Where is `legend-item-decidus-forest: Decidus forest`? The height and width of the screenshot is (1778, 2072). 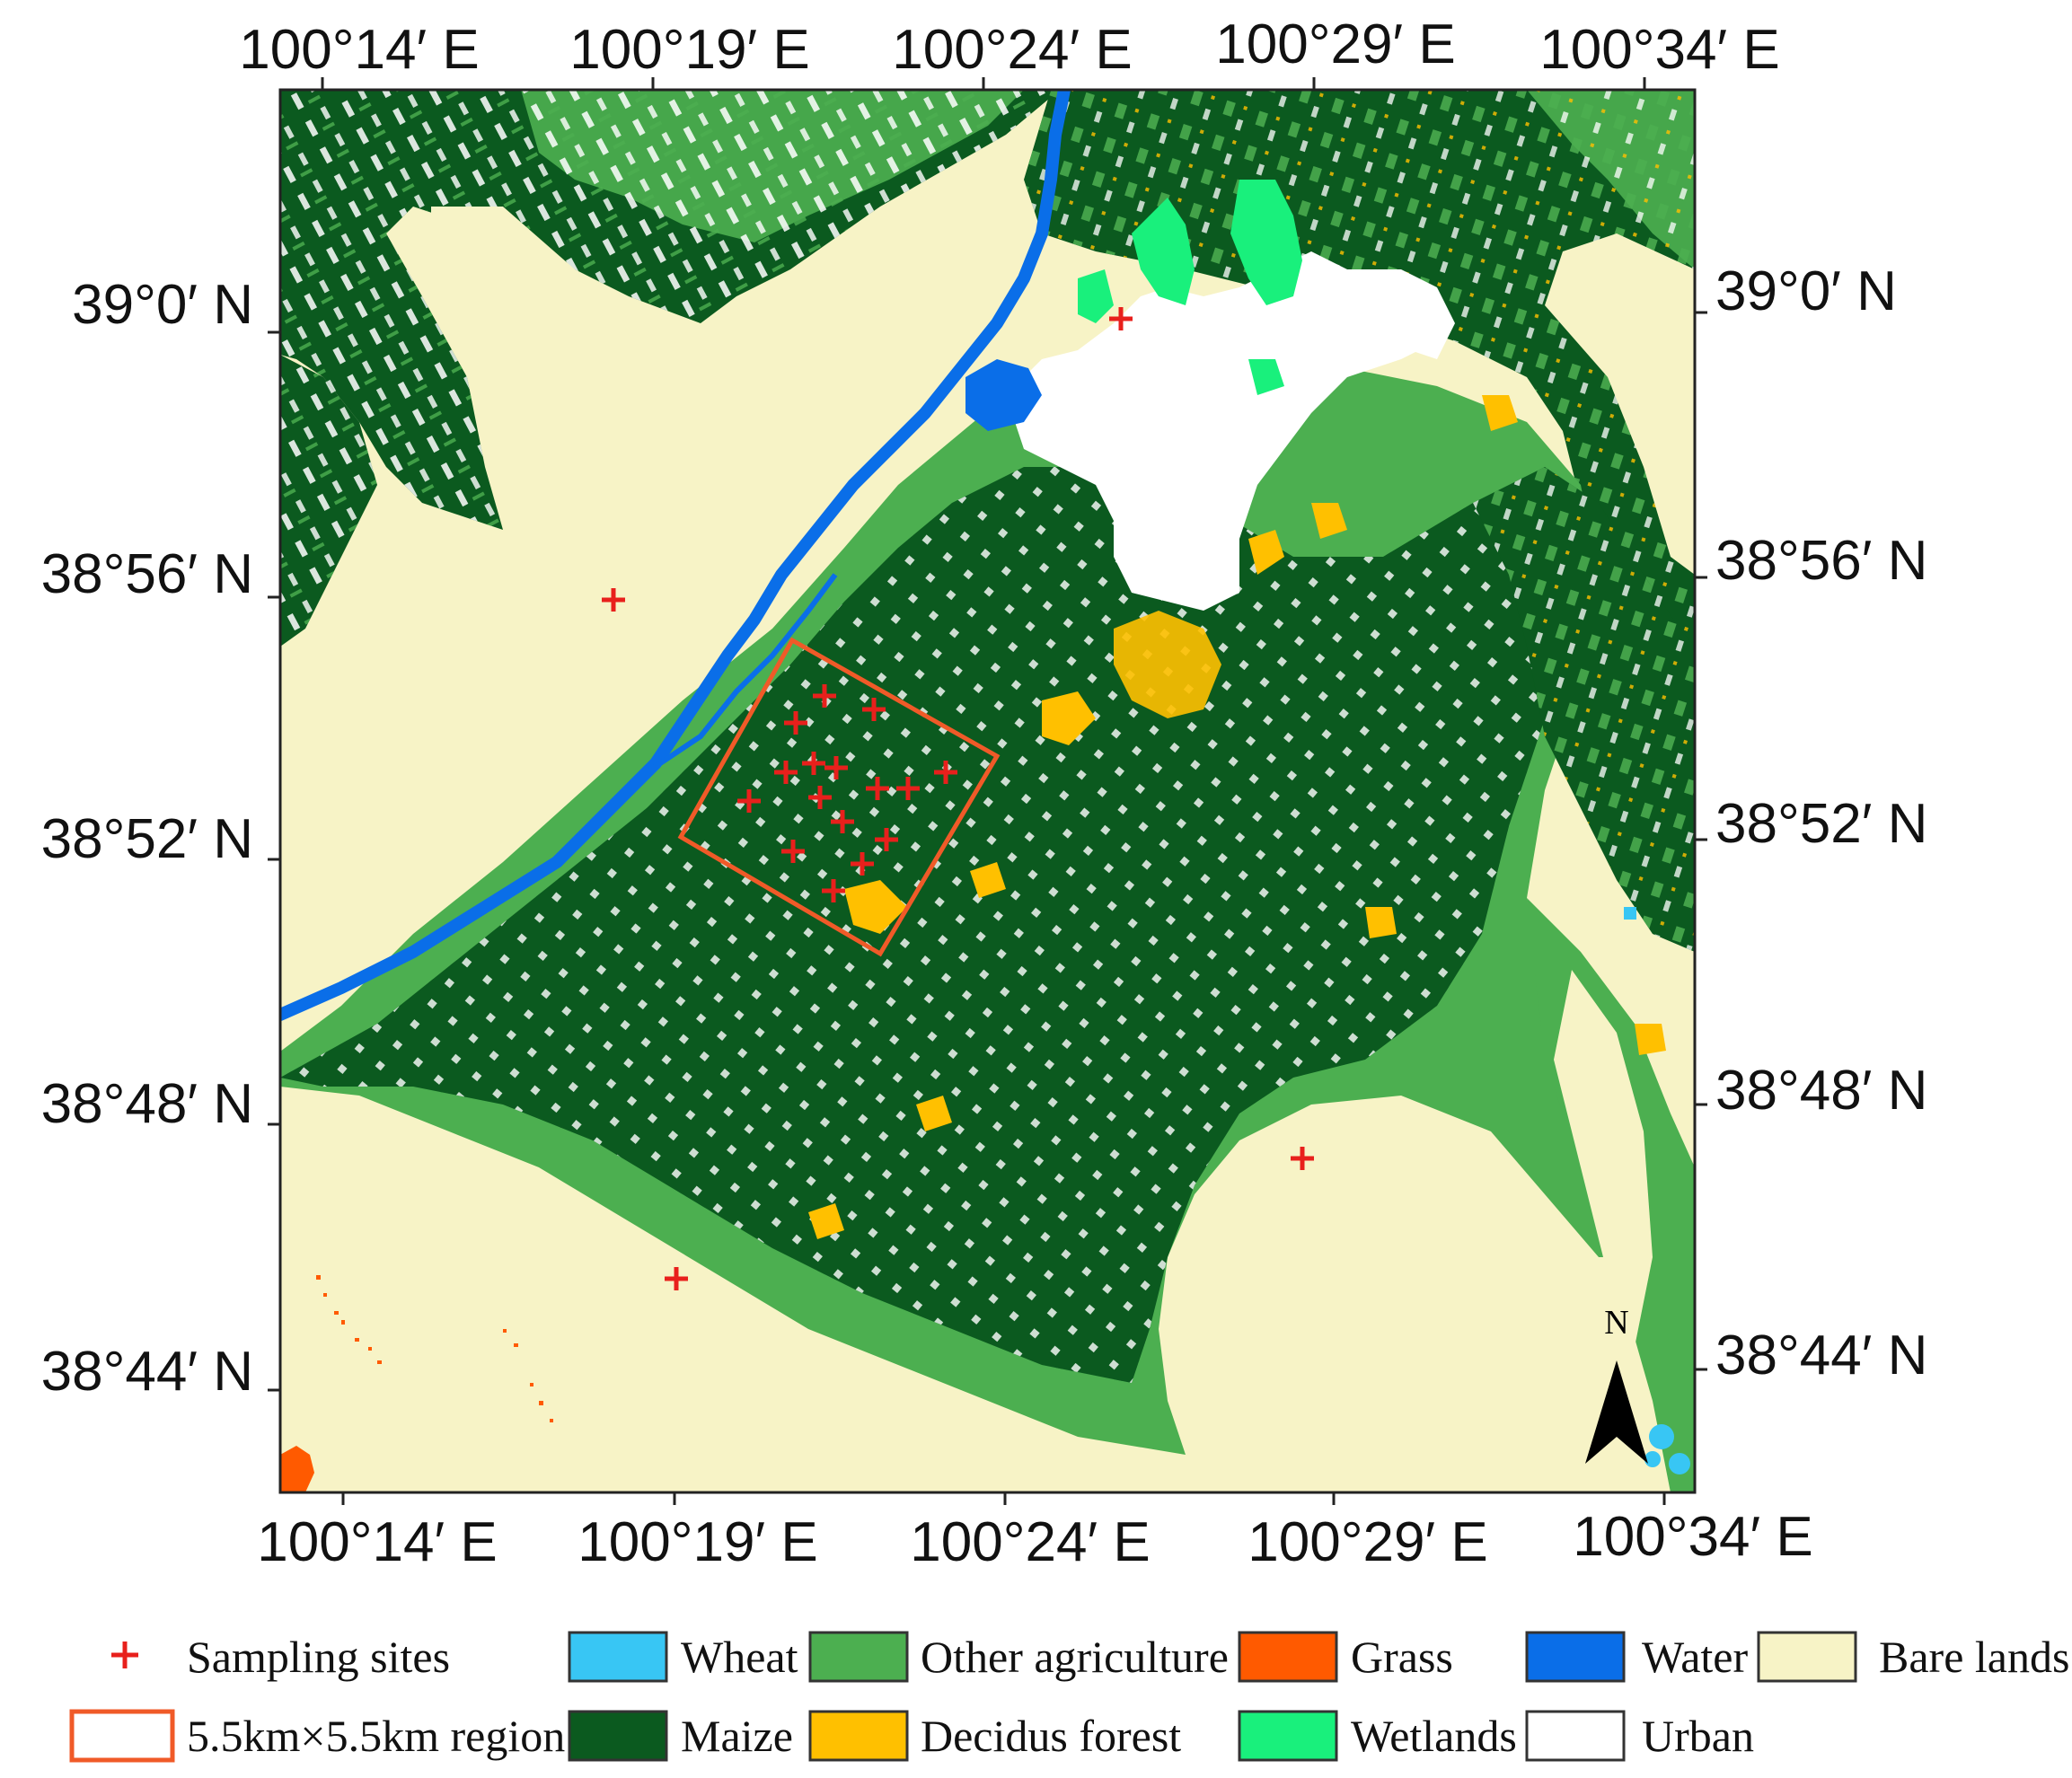 legend-item-decidus-forest: Decidus forest is located at coordinates (995, 1736).